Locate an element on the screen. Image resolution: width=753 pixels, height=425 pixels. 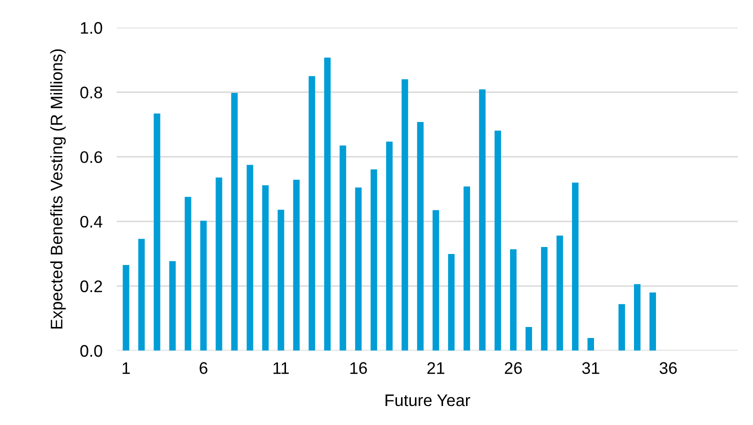
x-tick-label: 36 is located at coordinates (668, 368).